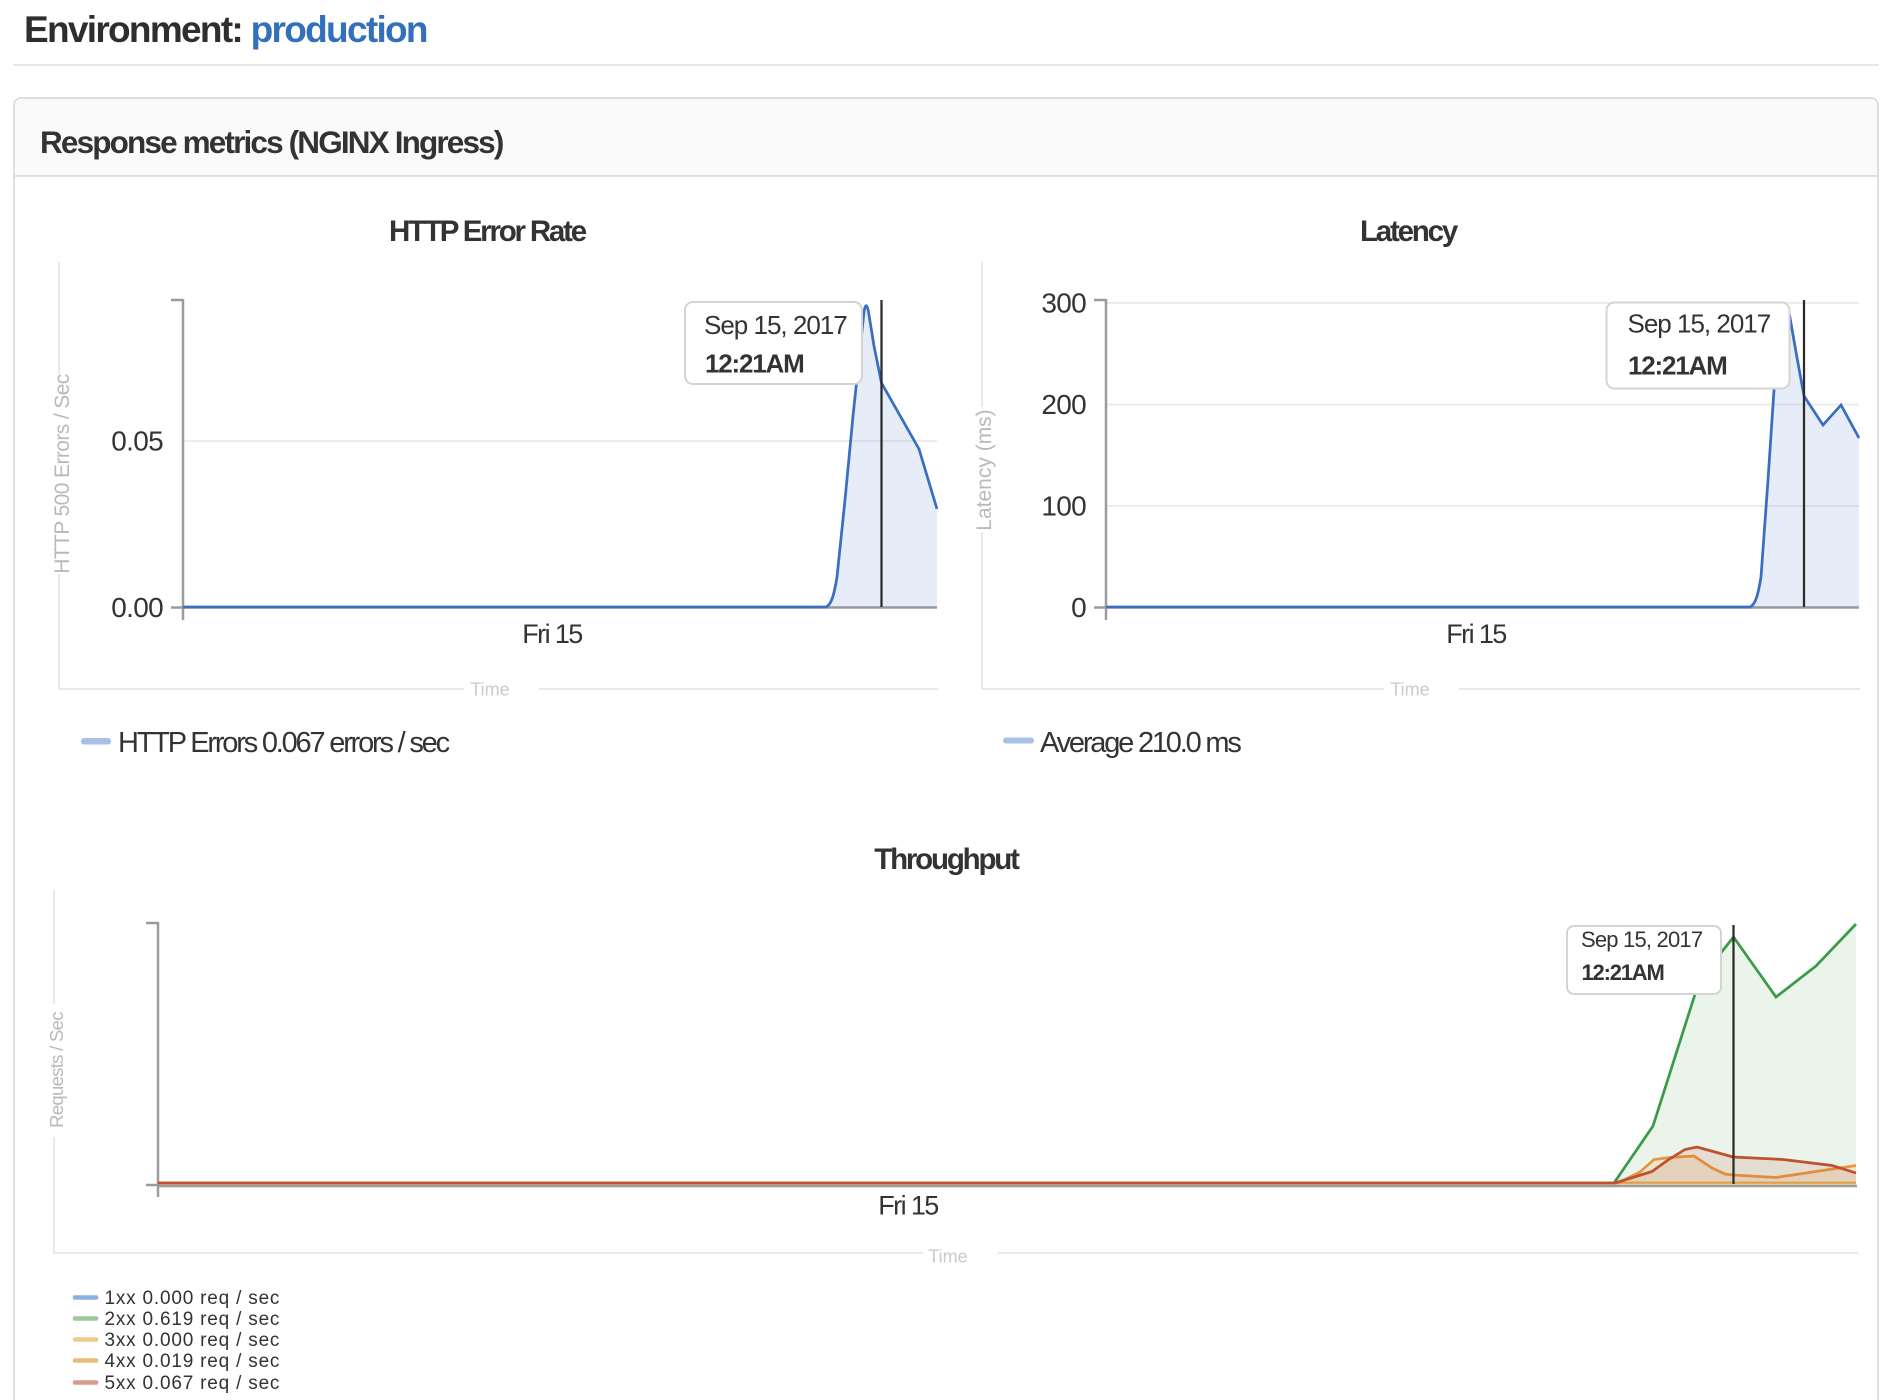 This screenshot has height=1400, width=1892. Describe the element at coordinates (193, 1383) in the screenshot. I see `svg-text: 5xx 0.067 req / sec` at that location.